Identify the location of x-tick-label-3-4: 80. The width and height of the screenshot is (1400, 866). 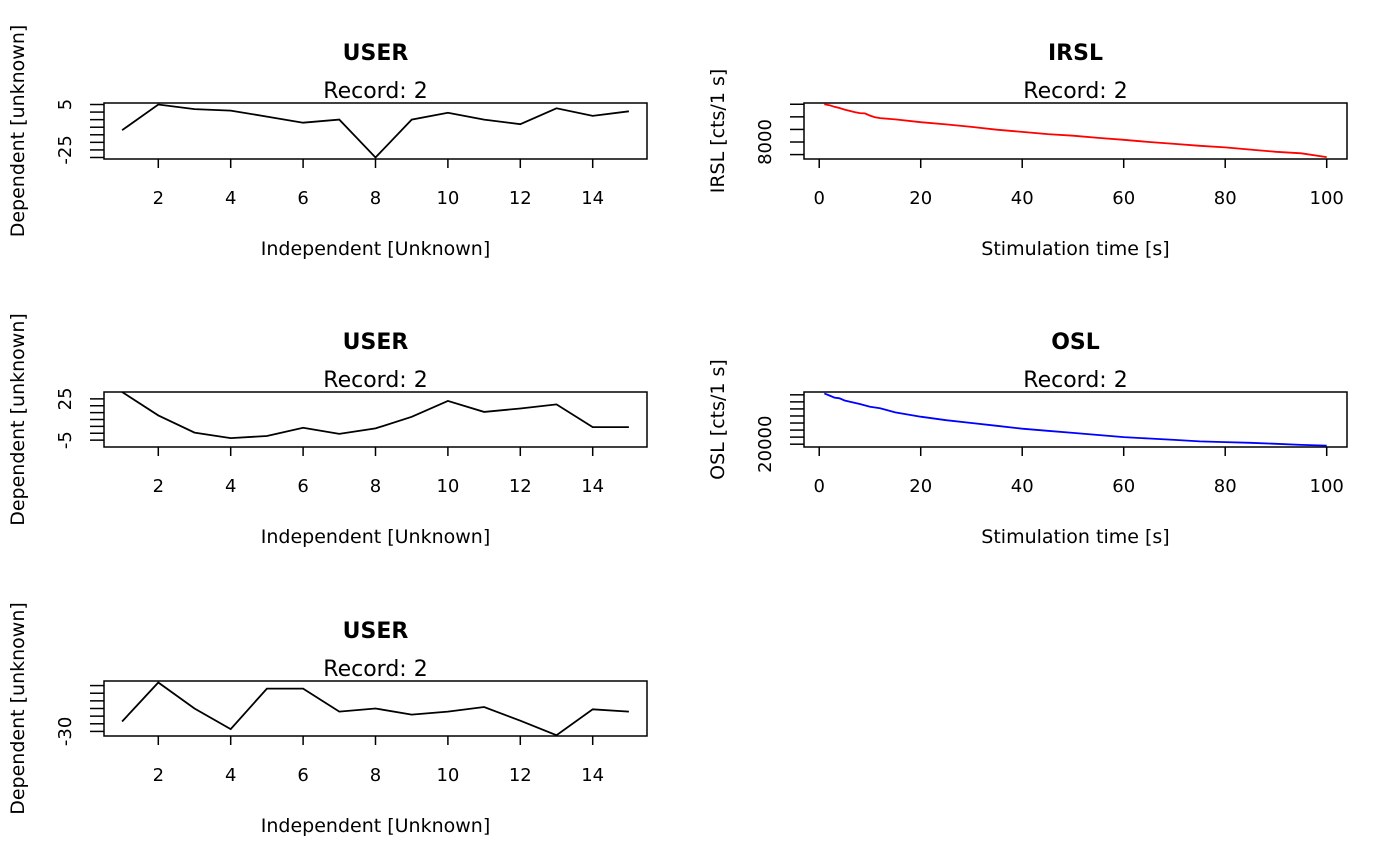
(1225, 486).